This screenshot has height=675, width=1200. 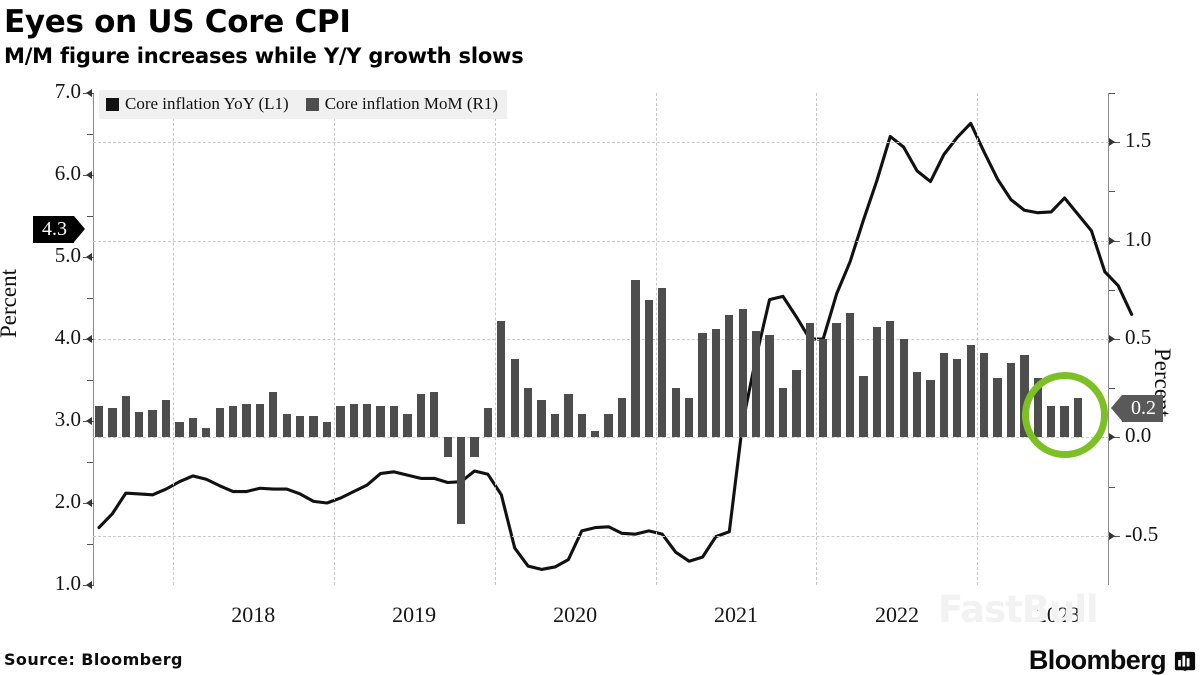 What do you see at coordinates (1142, 533) in the screenshot?
I see `right-axis-label: -0.5` at bounding box center [1142, 533].